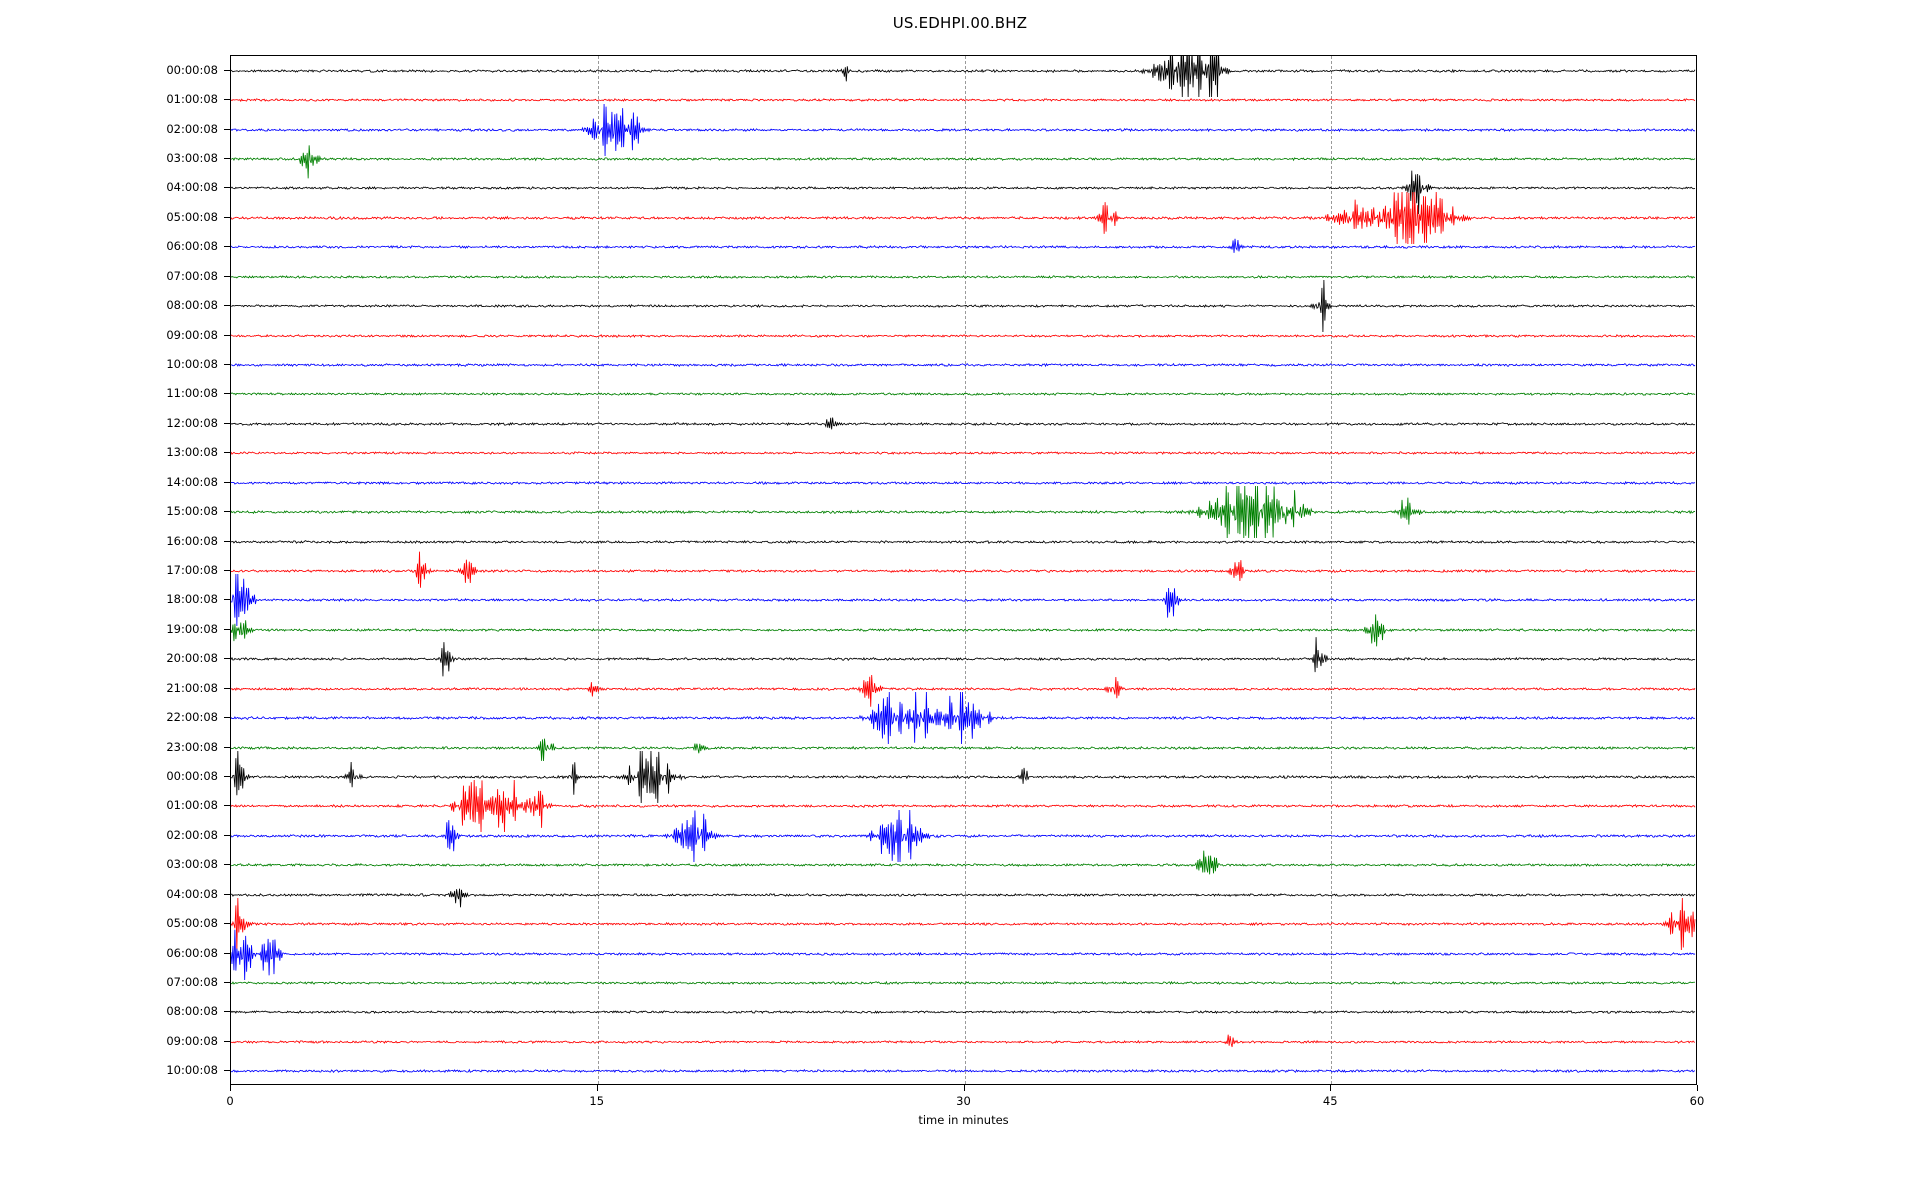 This screenshot has width=1920, height=1200. Describe the element at coordinates (192, 628) in the screenshot. I see `y-tick-label: 19:00:08` at that location.